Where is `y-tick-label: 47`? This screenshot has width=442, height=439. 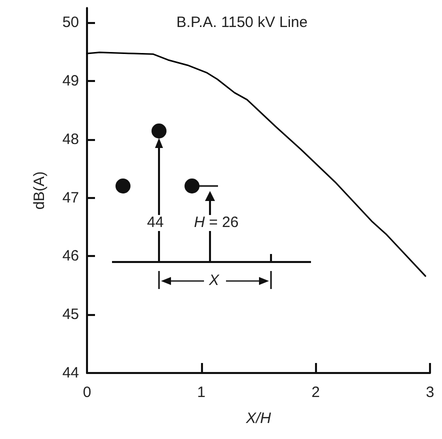 y-tick-label: 47 is located at coordinates (70, 197).